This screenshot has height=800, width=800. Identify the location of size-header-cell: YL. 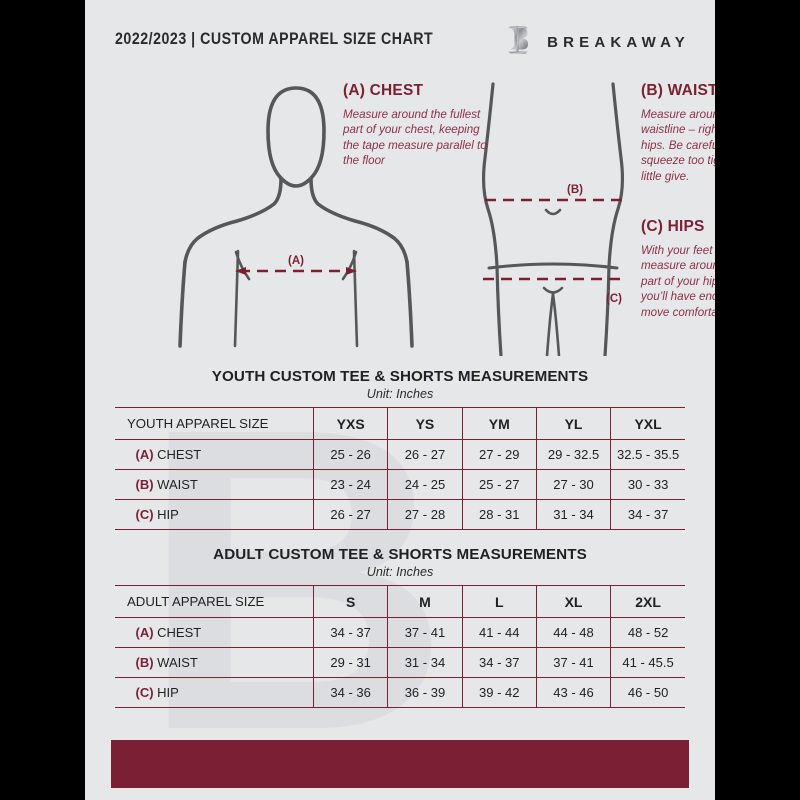
(574, 423).